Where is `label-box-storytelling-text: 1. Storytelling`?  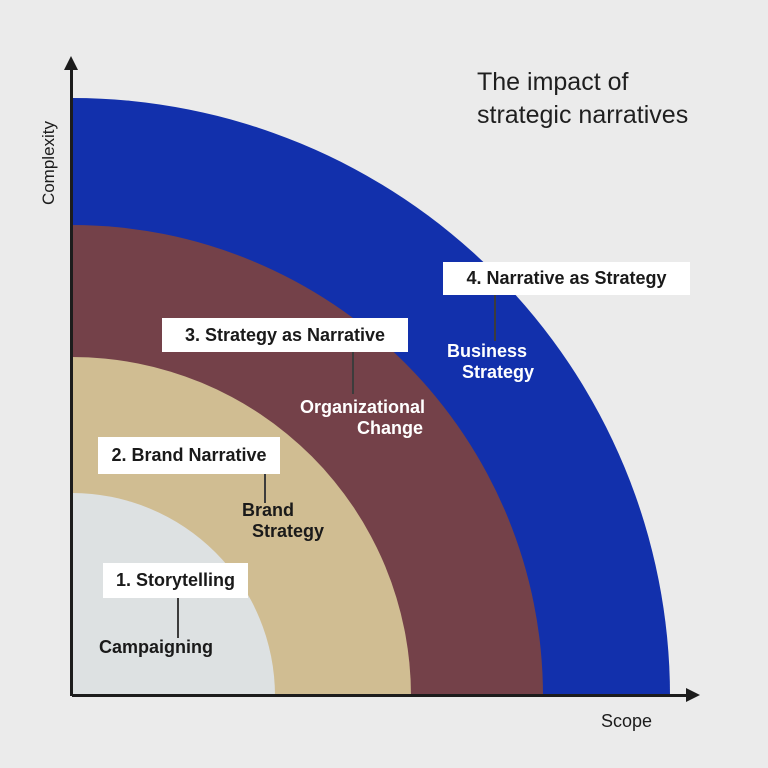
label-box-storytelling-text: 1. Storytelling is located at coordinates (175, 580).